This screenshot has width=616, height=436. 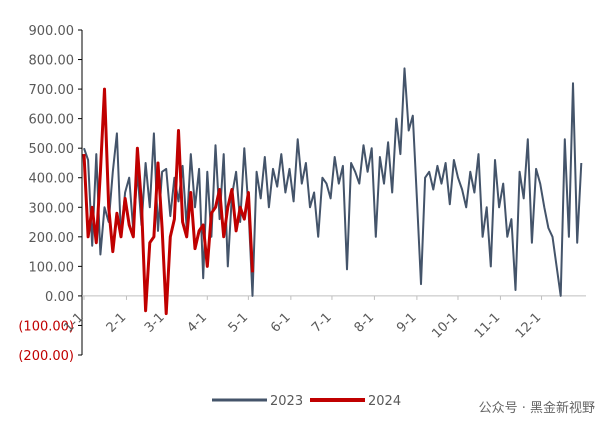 I want to click on y-tick-label: (100.00), so click(x=46, y=326).